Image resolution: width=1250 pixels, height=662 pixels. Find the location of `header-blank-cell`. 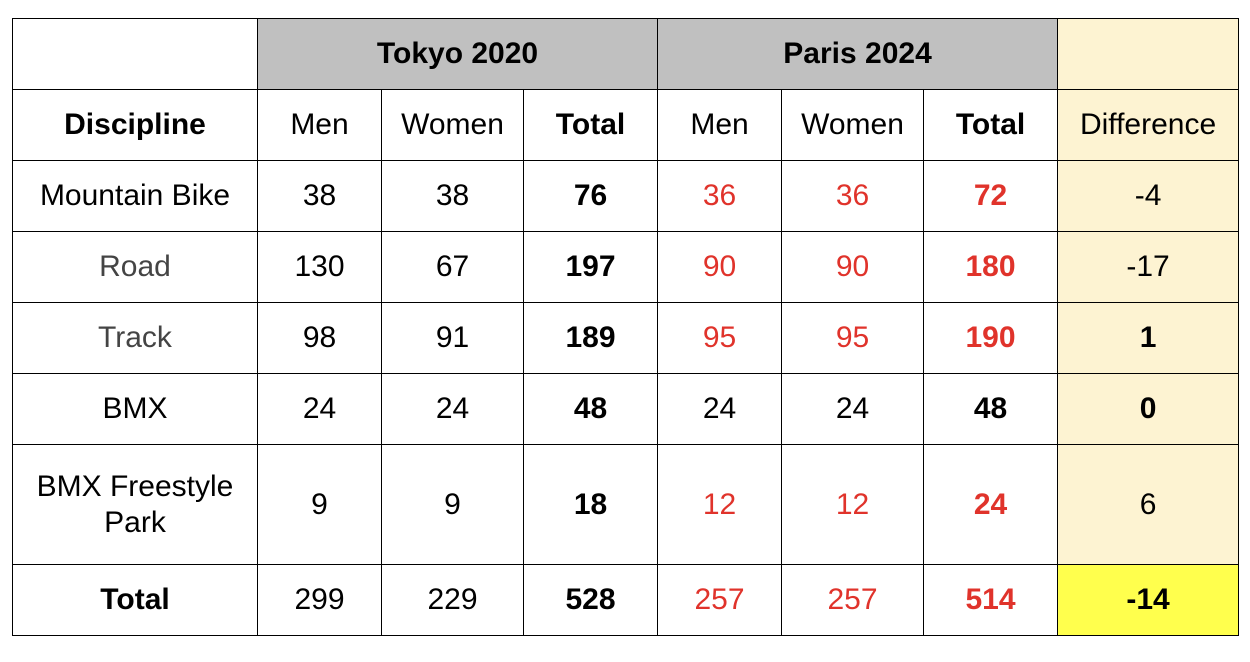

header-blank-cell is located at coordinates (135, 54).